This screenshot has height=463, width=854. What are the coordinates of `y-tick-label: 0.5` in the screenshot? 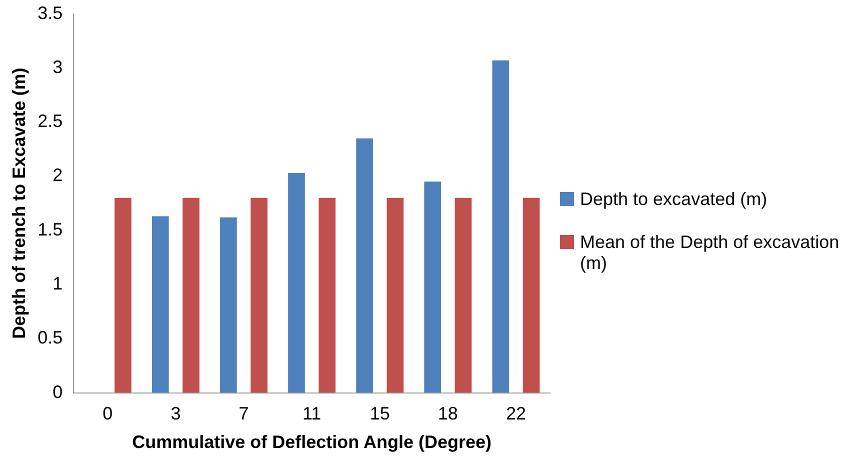 It's located at (50, 338).